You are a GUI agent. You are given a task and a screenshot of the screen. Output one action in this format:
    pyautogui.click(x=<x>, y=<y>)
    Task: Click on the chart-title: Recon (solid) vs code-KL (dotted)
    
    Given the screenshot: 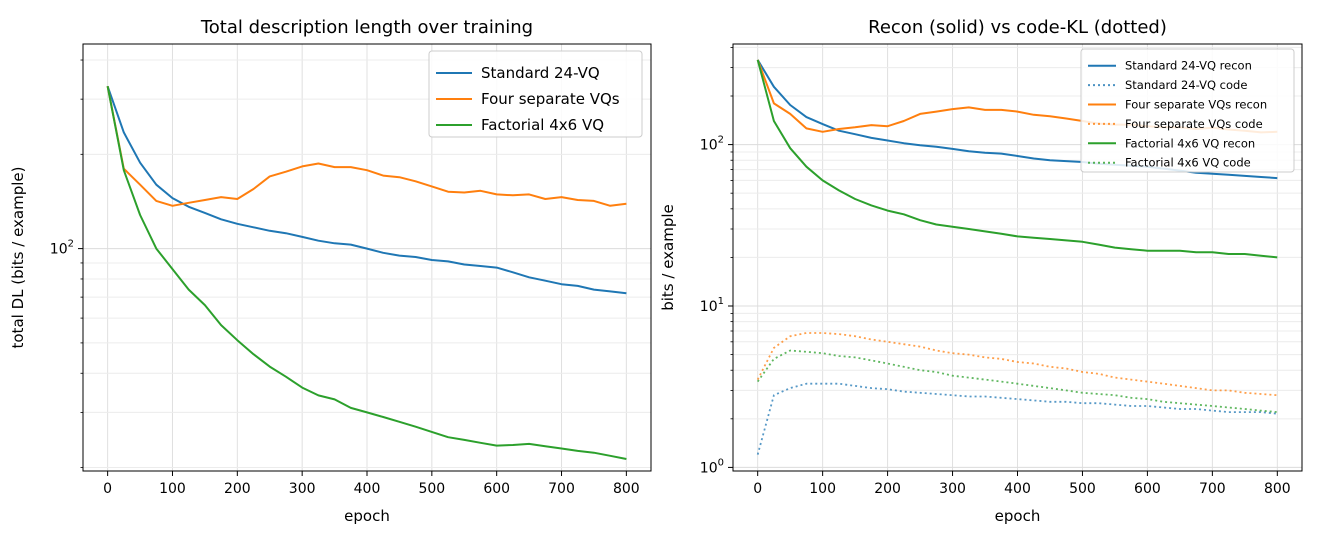 What is the action you would take?
    pyautogui.click(x=1017, y=27)
    